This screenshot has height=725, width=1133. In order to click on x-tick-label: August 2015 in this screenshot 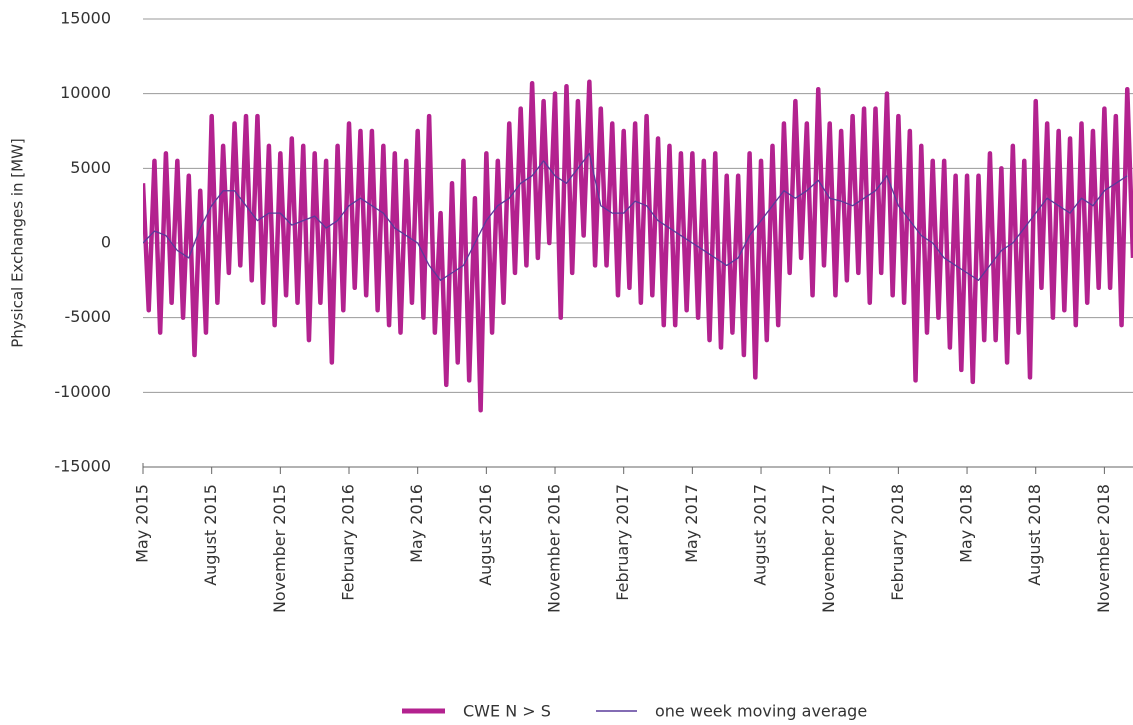, I will do `click(210, 535)`.